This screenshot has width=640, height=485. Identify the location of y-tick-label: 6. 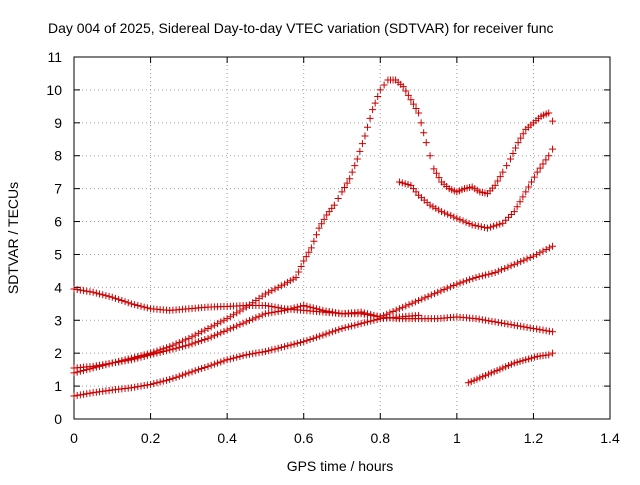
(58, 222).